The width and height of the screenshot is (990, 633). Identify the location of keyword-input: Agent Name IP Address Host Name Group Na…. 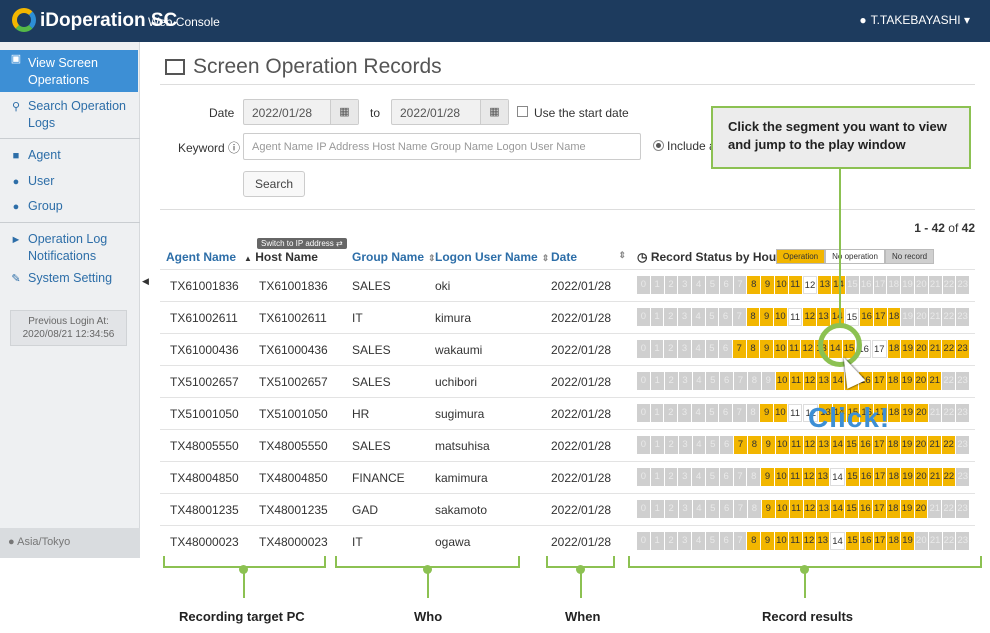
(442, 146).